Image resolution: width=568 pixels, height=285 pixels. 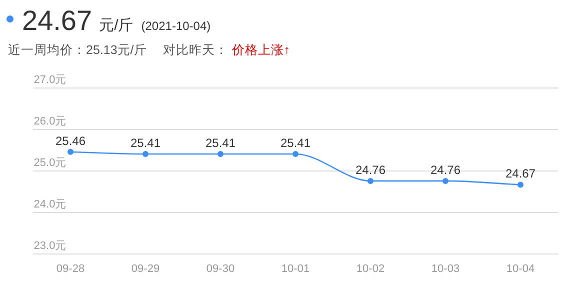 What do you see at coordinates (116, 25) in the screenshot?
I see `chart-subtitle: 元/斤` at bounding box center [116, 25].